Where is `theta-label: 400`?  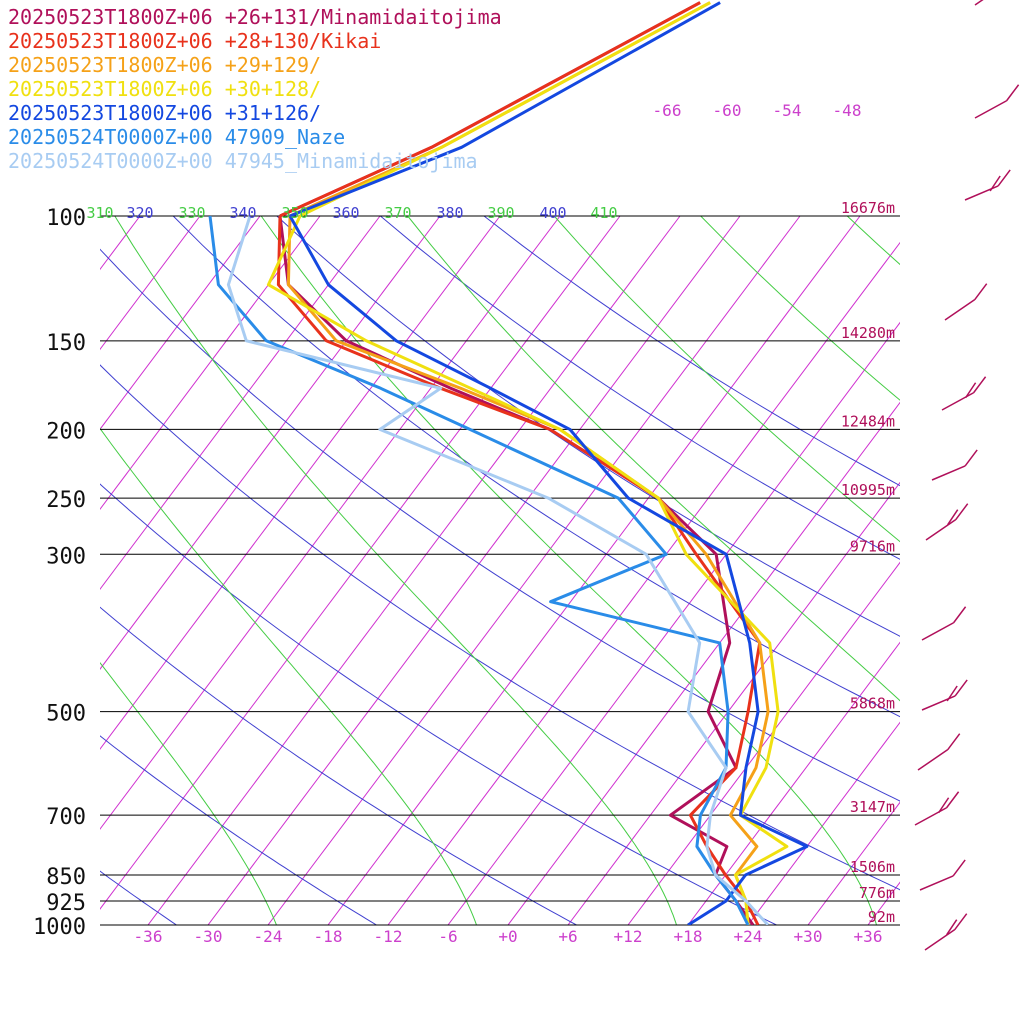
theta-label: 400 is located at coordinates (552, 213).